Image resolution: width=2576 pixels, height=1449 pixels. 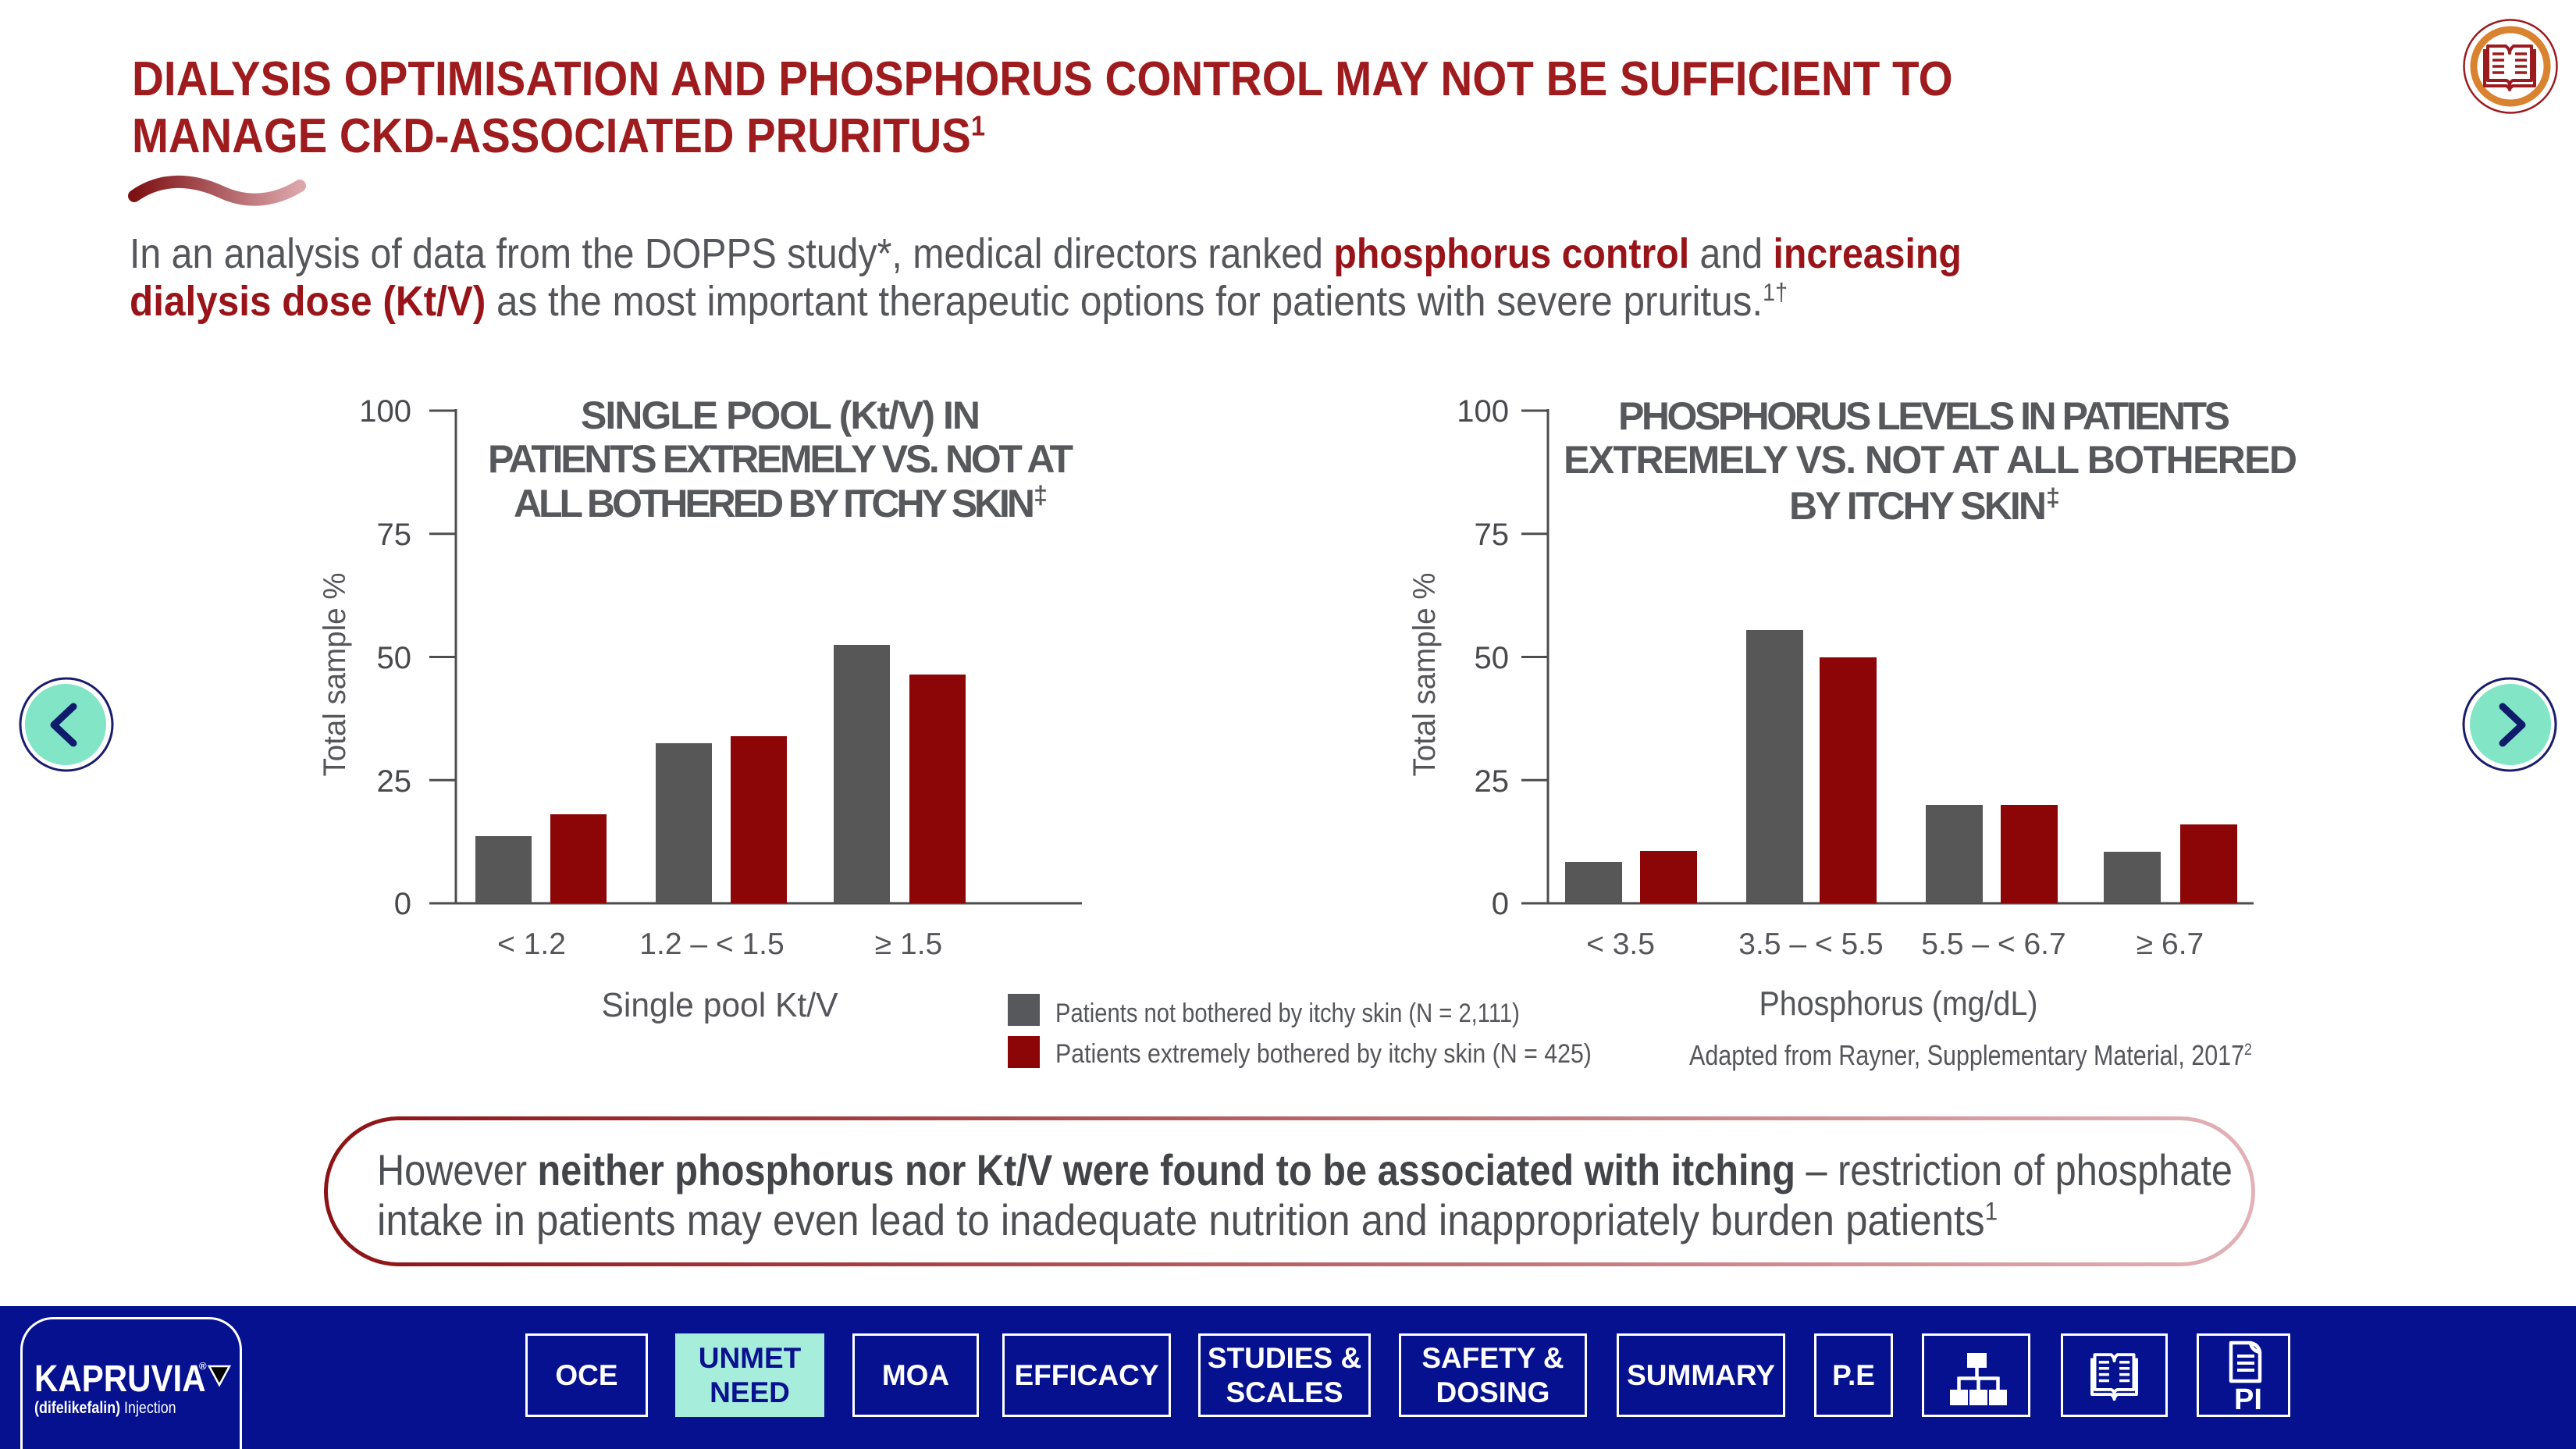 I want to click on svg-text:EXTREMELY VS. NOT AT ALL BOTHE: EXTREMELY VS. NOT AT ALL BOTHERED, so click(x=1930, y=460).